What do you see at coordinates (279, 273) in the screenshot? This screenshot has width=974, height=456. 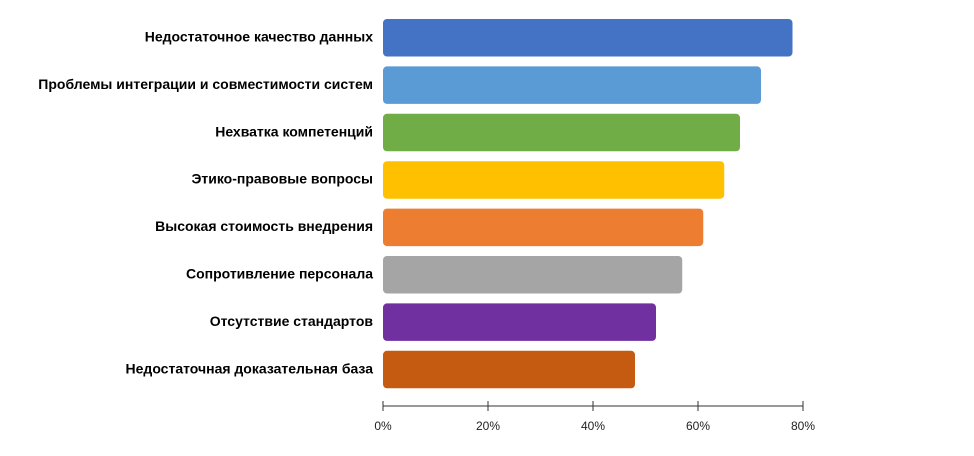 I see `category-label: Сопротивление персонала` at bounding box center [279, 273].